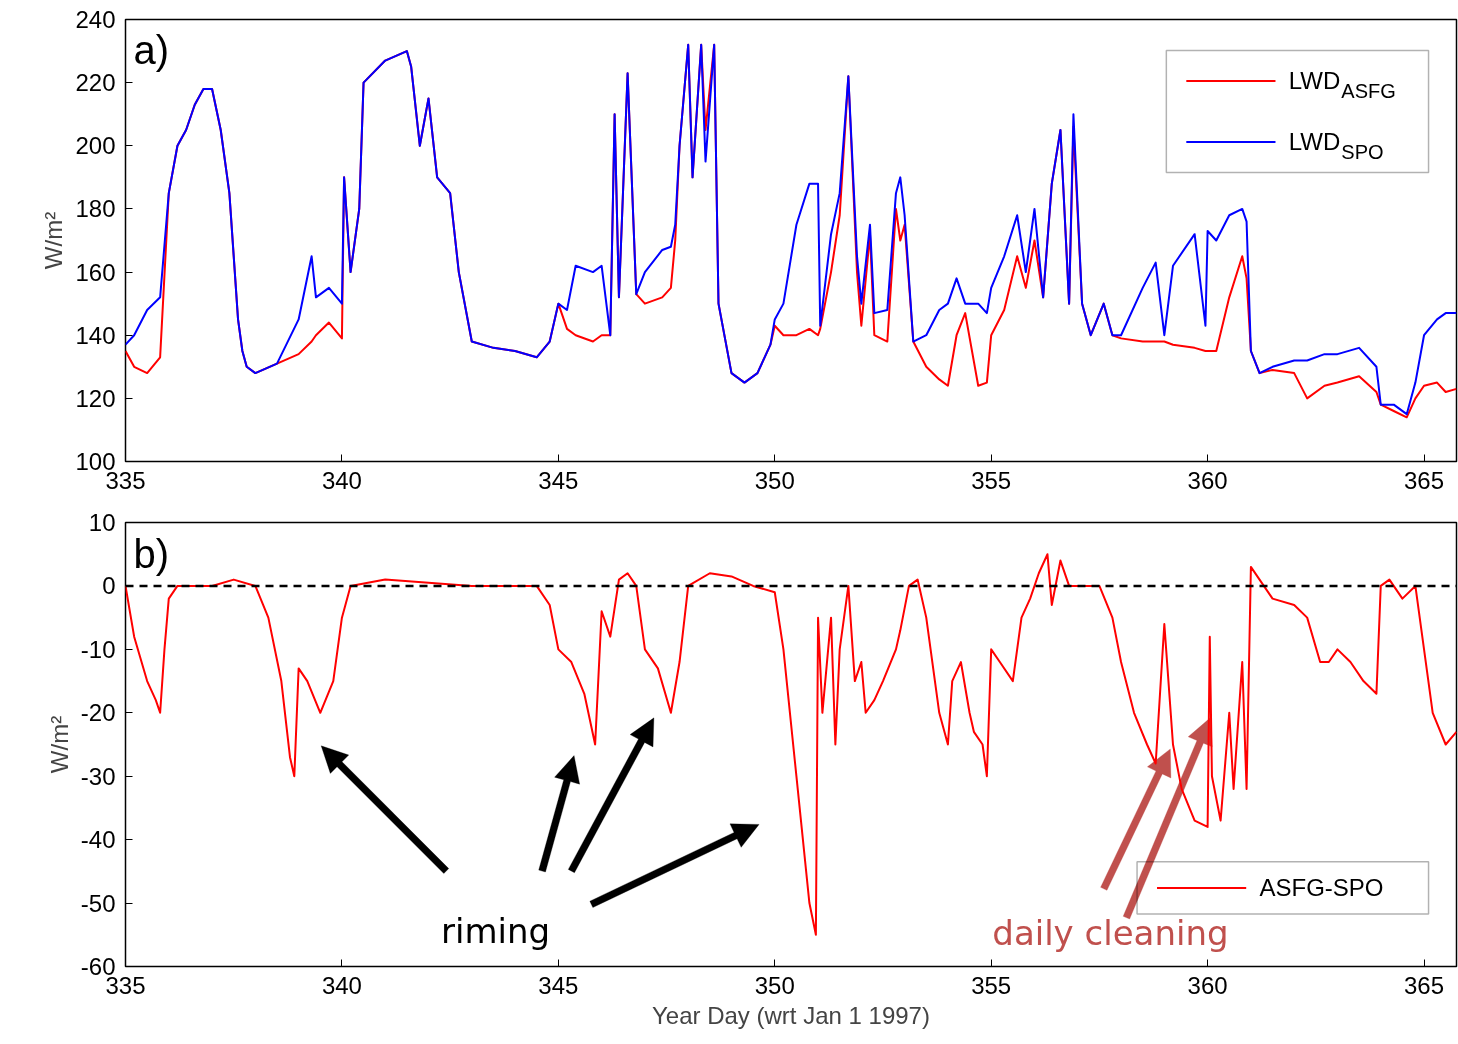 The image size is (1458, 1044). I want to click on y-tick-label: 140, so click(95, 335).